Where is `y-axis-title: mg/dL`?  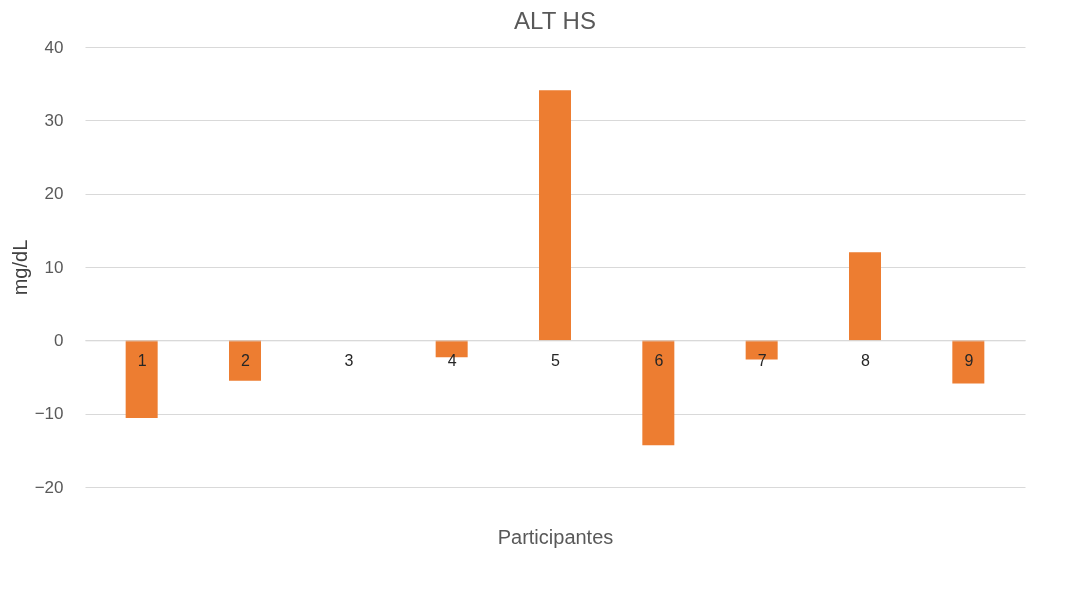
y-axis-title: mg/dL is located at coordinates (19, 267).